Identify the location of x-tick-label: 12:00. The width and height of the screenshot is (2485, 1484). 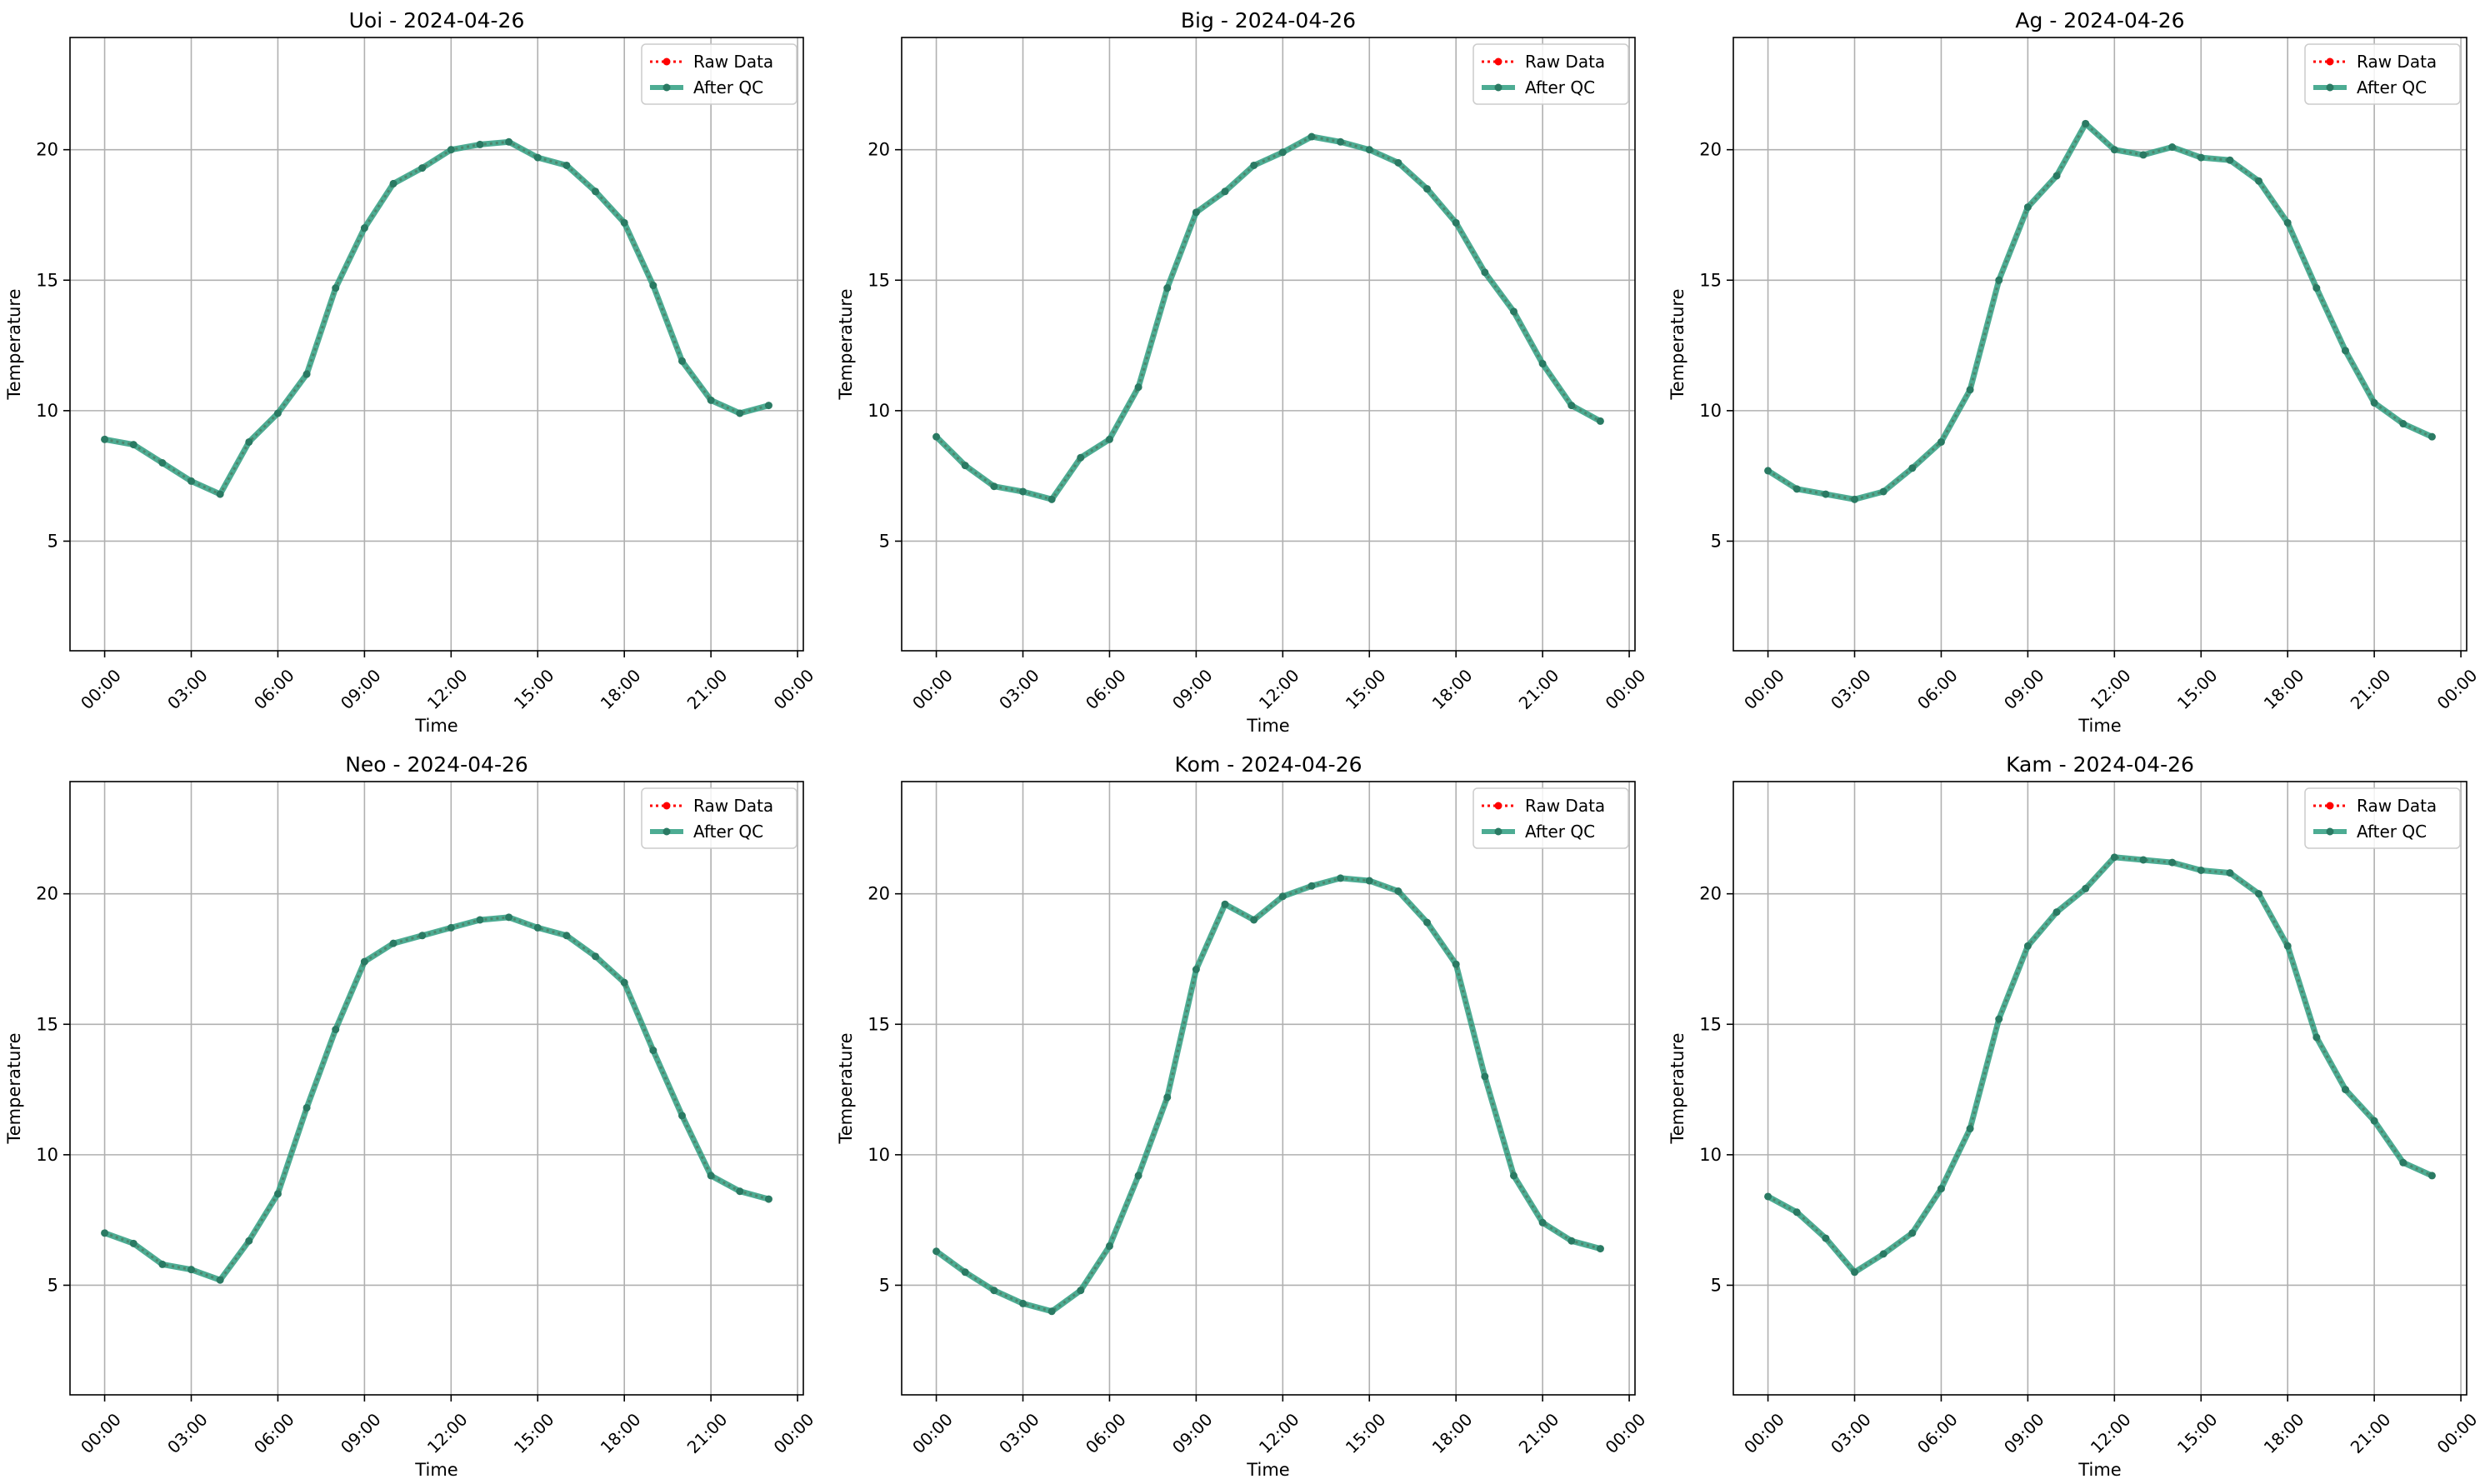
(447, 1433).